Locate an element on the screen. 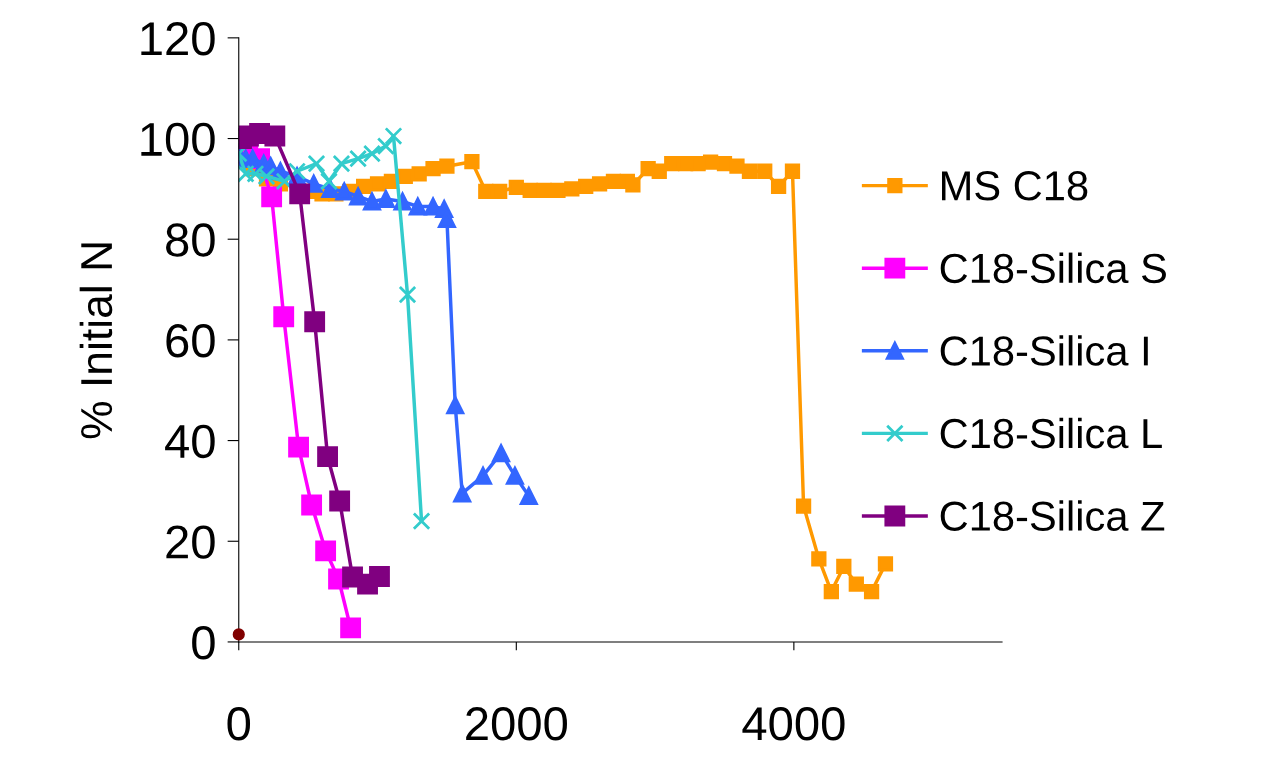  x-tick-label: 4000 is located at coordinates (793, 724).